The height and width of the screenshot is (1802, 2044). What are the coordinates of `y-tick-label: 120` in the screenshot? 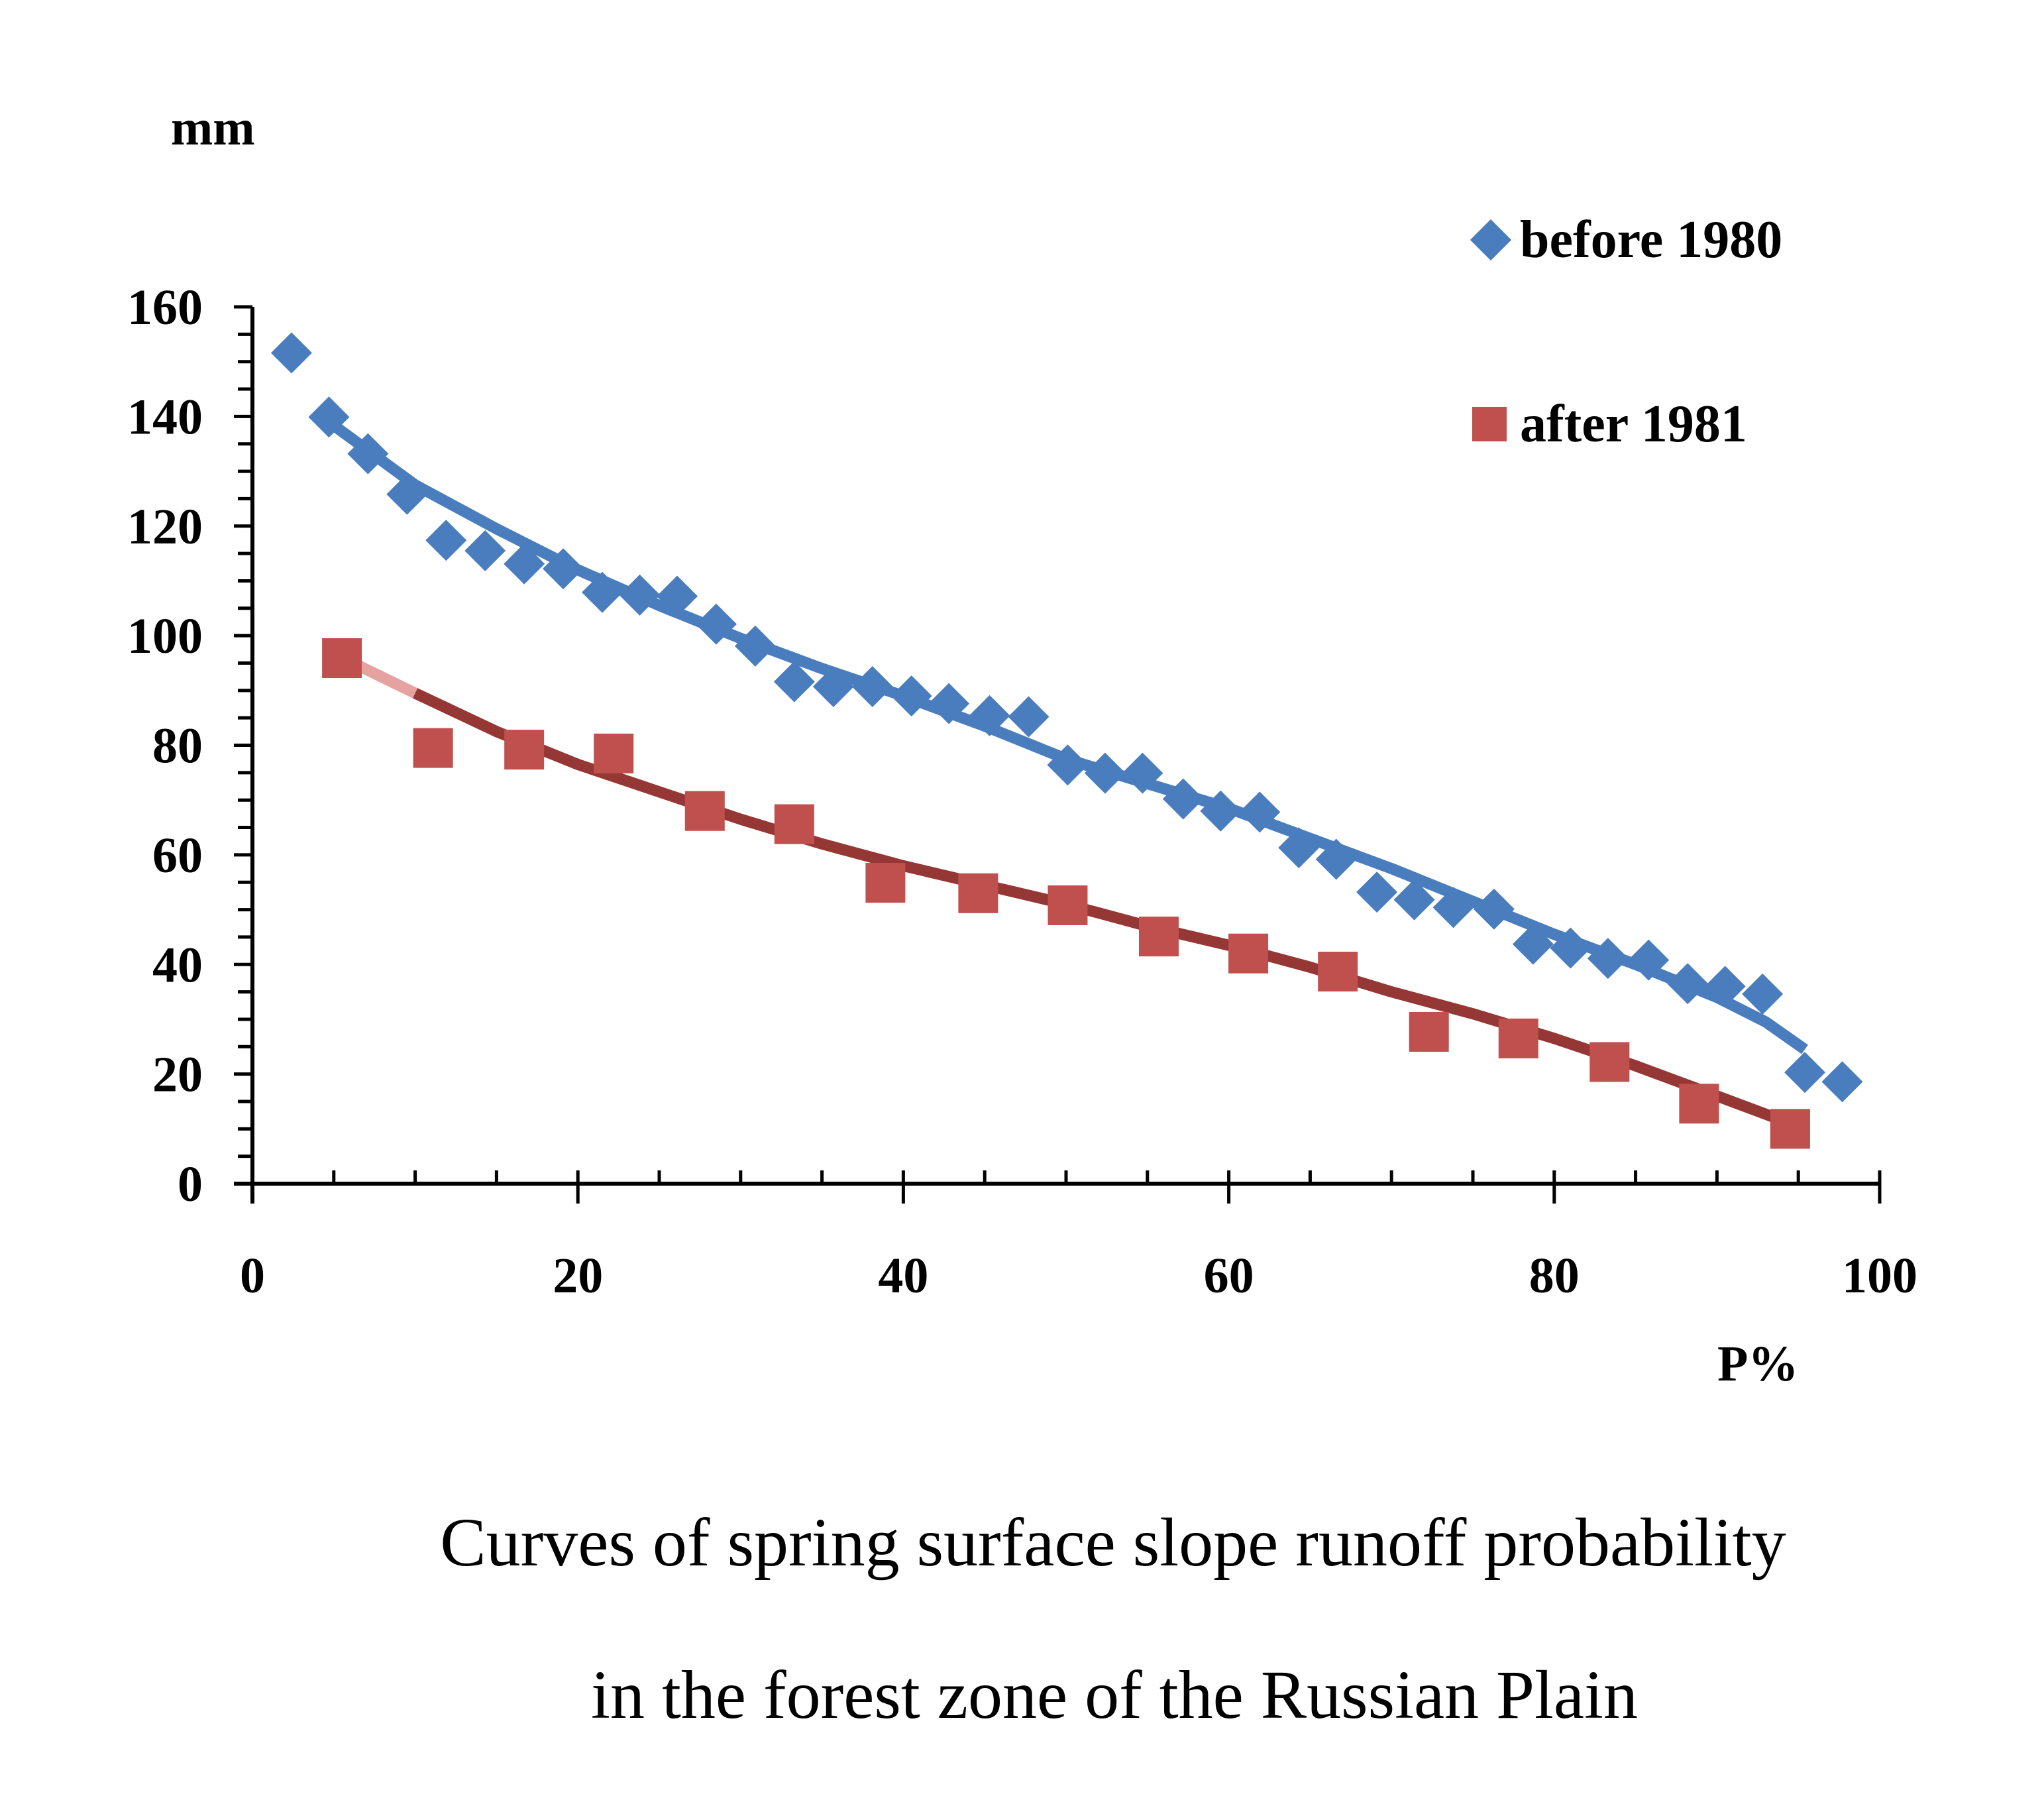 It's located at (165, 527).